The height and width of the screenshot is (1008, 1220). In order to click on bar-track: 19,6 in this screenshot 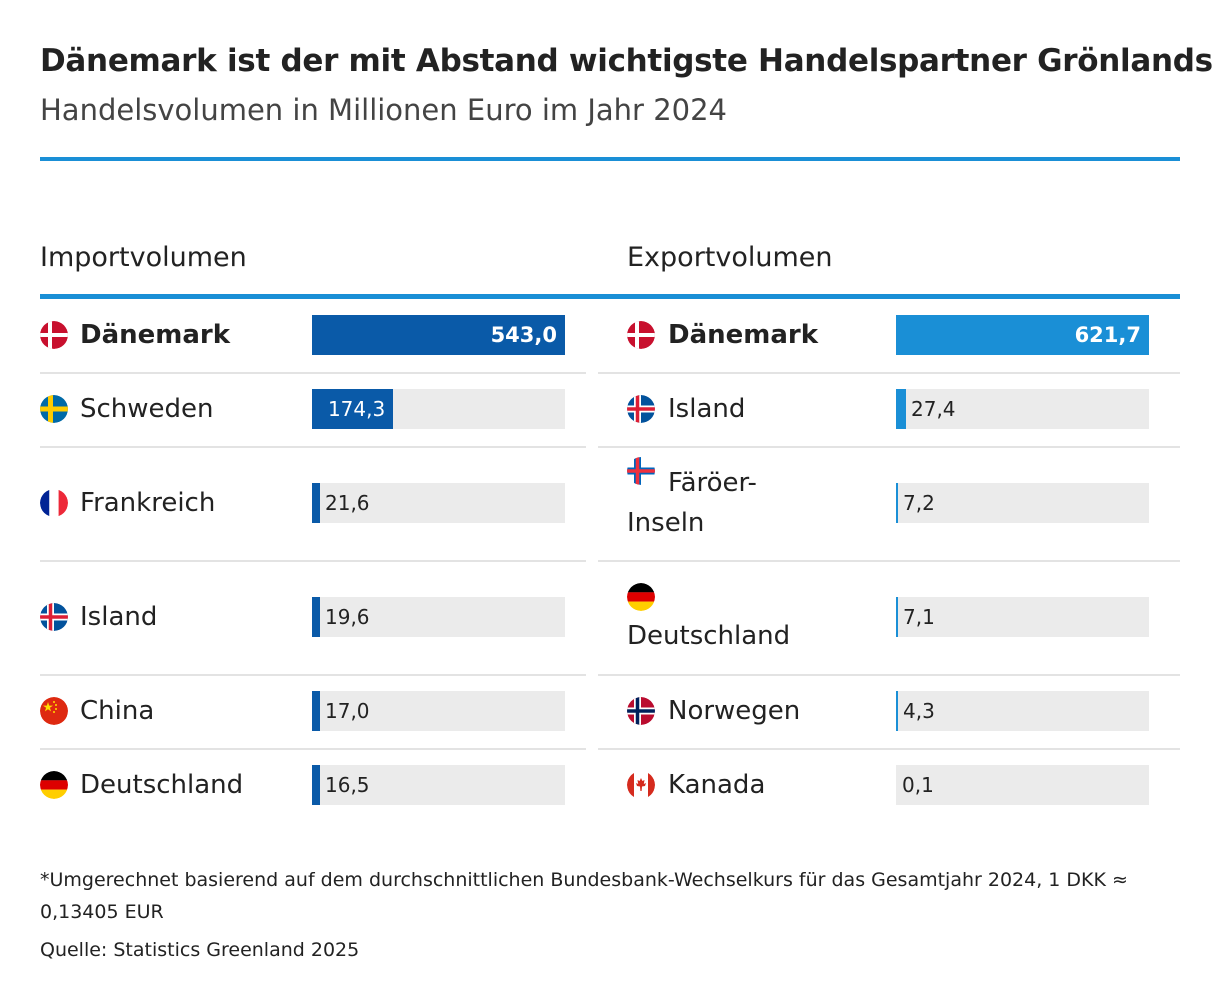, I will do `click(438, 617)`.